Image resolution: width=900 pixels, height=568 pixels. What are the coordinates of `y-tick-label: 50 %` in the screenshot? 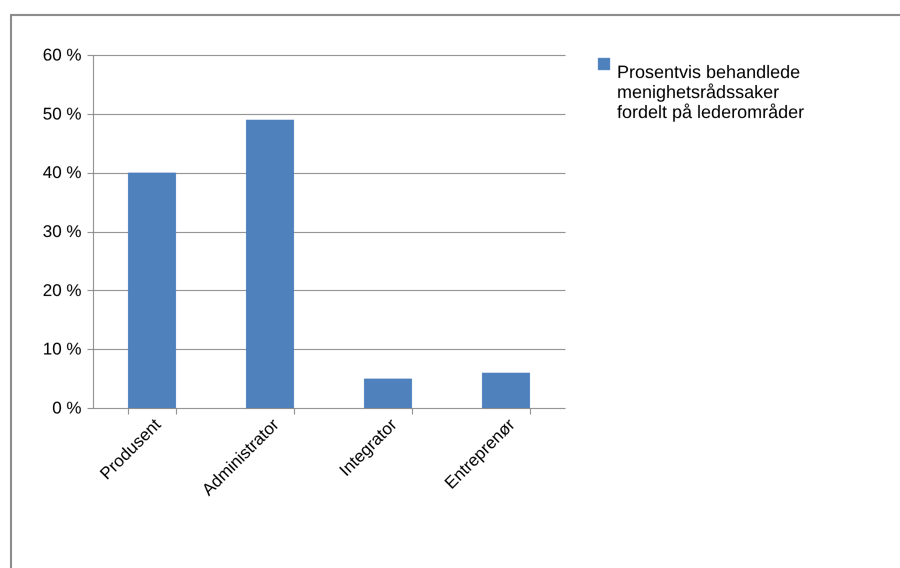 It's located at (62, 114).